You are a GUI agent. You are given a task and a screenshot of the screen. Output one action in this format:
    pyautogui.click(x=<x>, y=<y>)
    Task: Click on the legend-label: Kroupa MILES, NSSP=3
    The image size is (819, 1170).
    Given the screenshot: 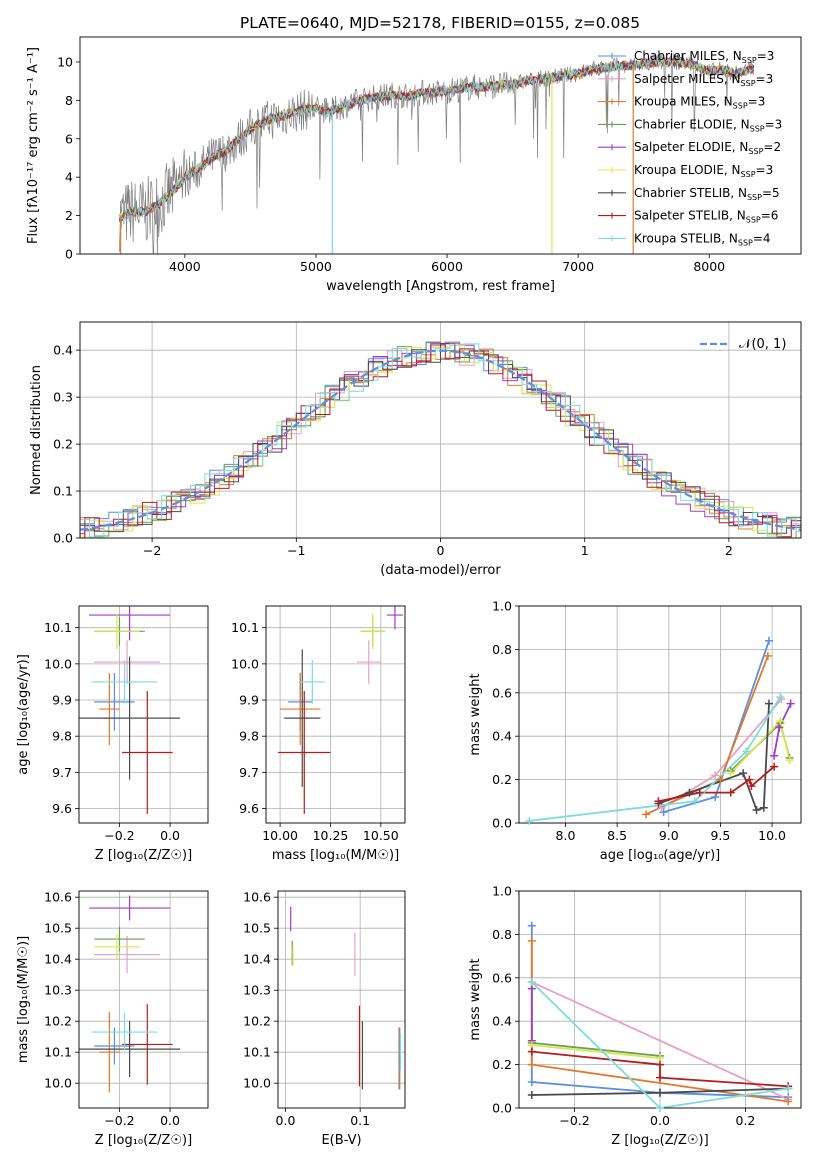 What is the action you would take?
    pyautogui.click(x=699, y=103)
    